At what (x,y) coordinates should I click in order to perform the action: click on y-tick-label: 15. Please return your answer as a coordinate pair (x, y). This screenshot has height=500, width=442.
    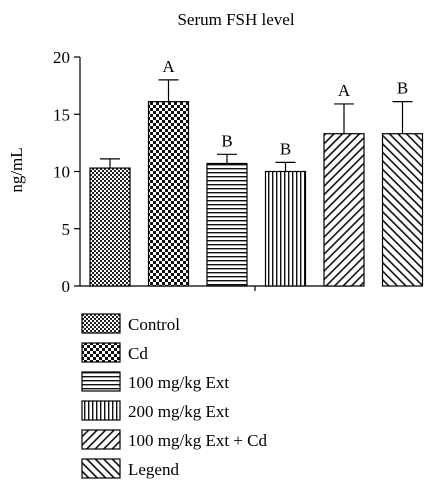
    Looking at the image, I should click on (61, 114).